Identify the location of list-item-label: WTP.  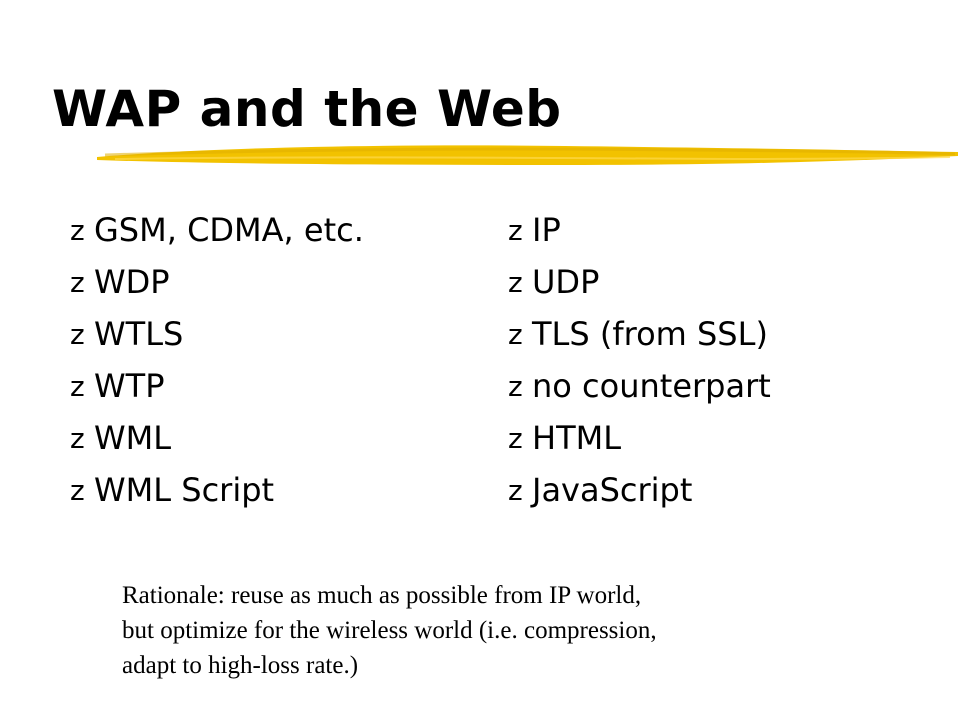
(129, 386).